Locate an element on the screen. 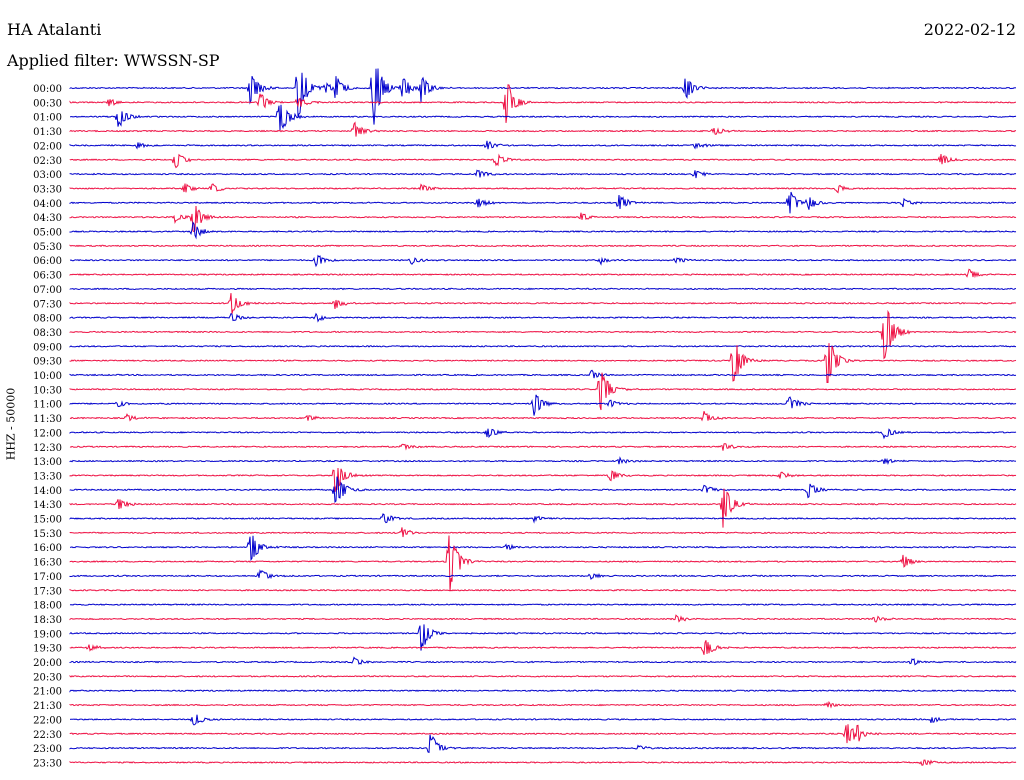 The image size is (1024, 780). row-label: 21:30 is located at coordinates (47, 706).